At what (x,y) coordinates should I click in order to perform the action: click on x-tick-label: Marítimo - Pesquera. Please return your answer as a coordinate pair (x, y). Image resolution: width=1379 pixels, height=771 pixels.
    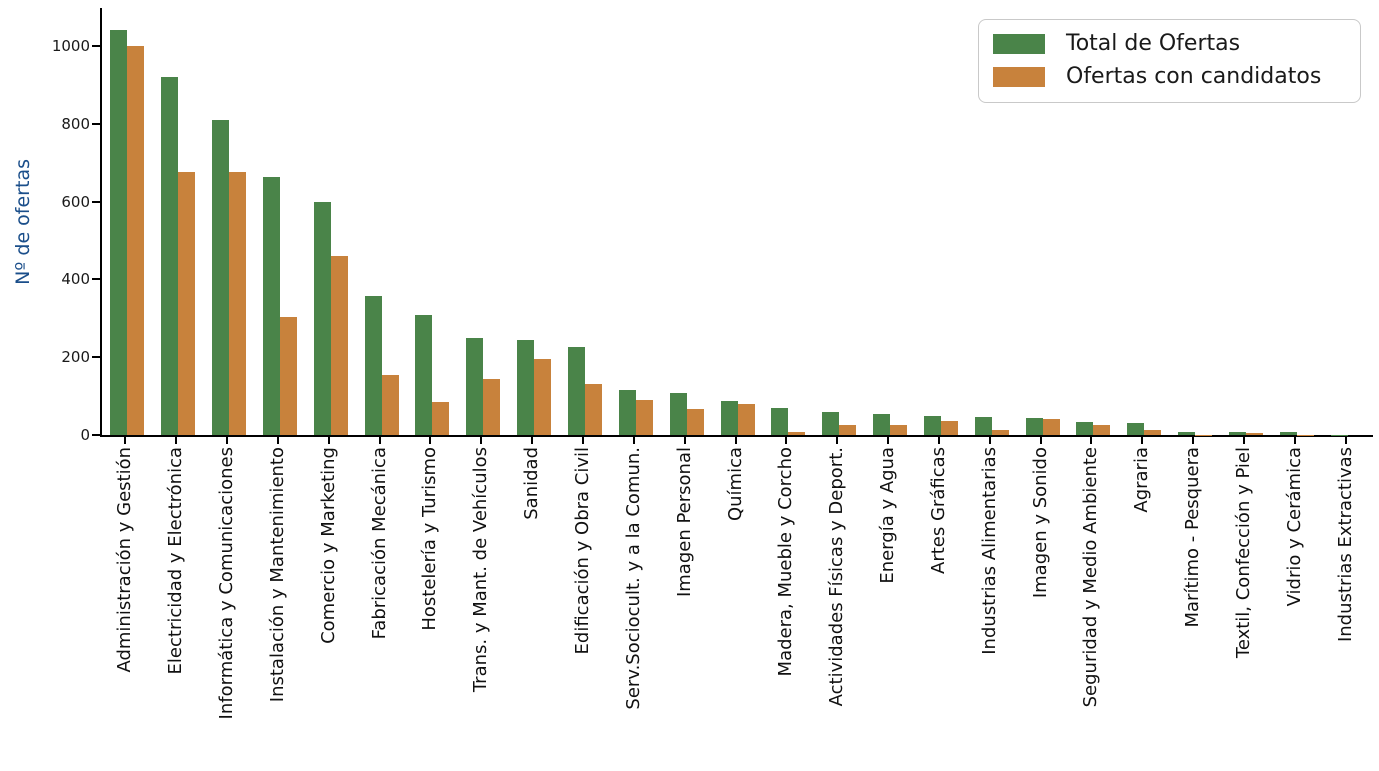
    Looking at the image, I should click on (1193, 537).